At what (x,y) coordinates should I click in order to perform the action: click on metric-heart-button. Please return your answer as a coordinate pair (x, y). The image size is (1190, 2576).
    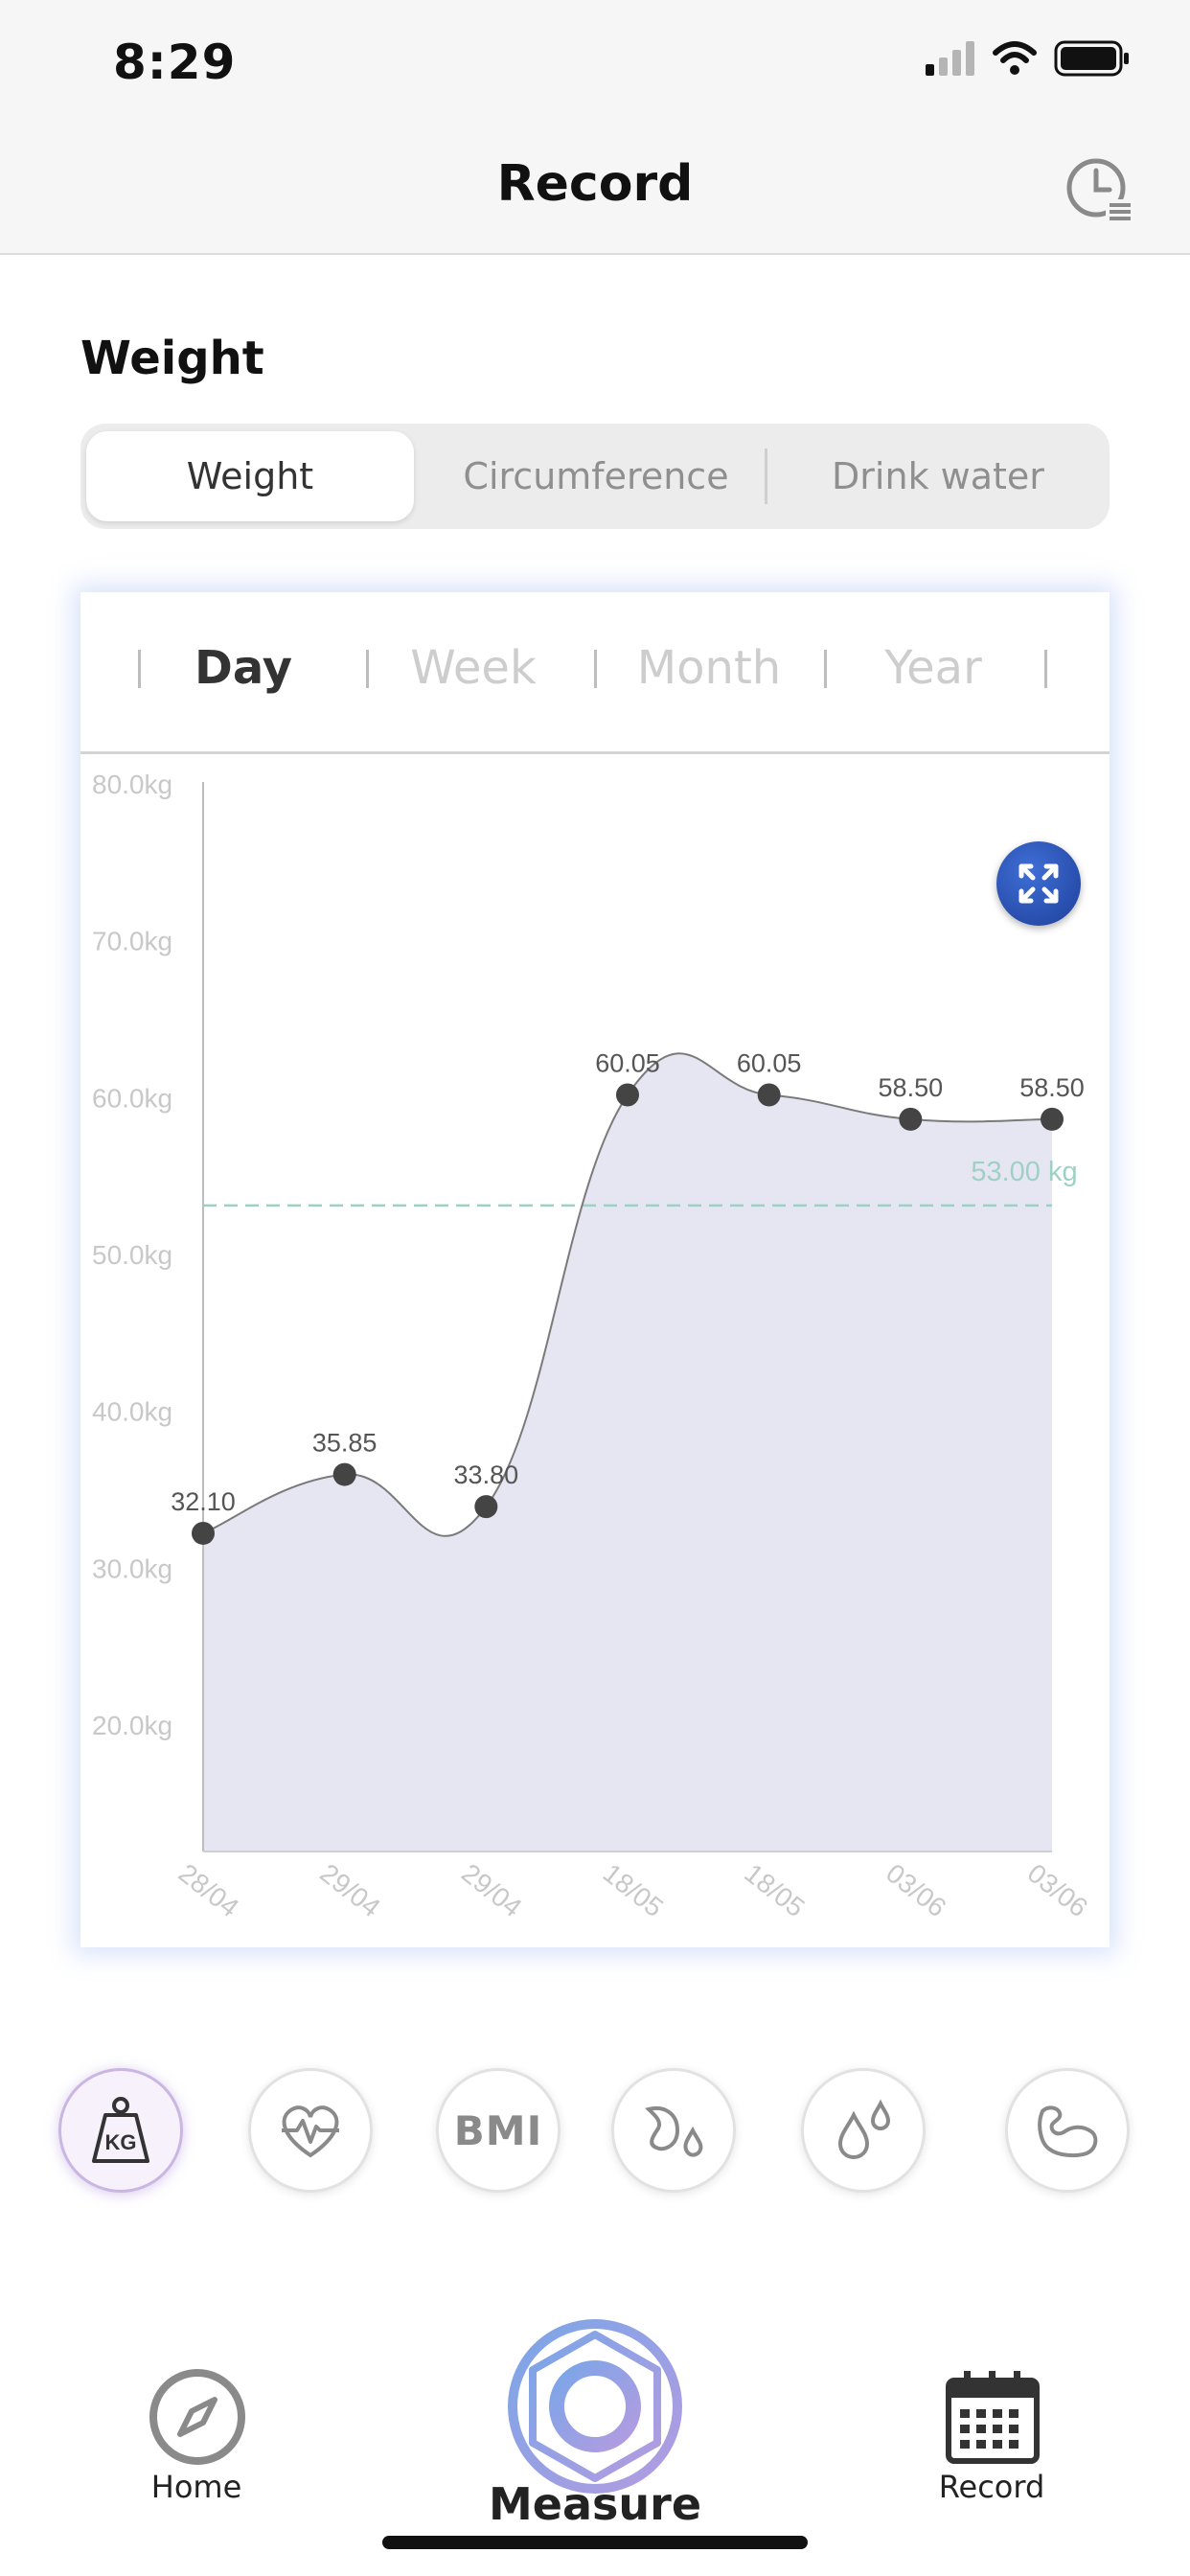
    Looking at the image, I should click on (311, 2130).